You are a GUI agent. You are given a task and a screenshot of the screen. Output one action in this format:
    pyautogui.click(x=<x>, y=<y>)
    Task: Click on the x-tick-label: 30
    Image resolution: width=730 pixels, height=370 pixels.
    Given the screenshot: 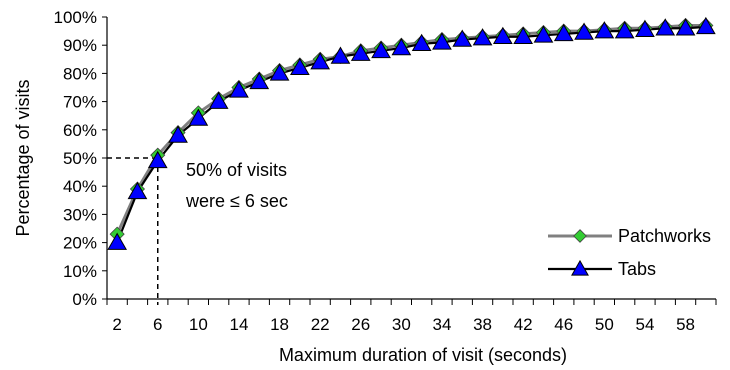 What is the action you would take?
    pyautogui.click(x=401, y=324)
    